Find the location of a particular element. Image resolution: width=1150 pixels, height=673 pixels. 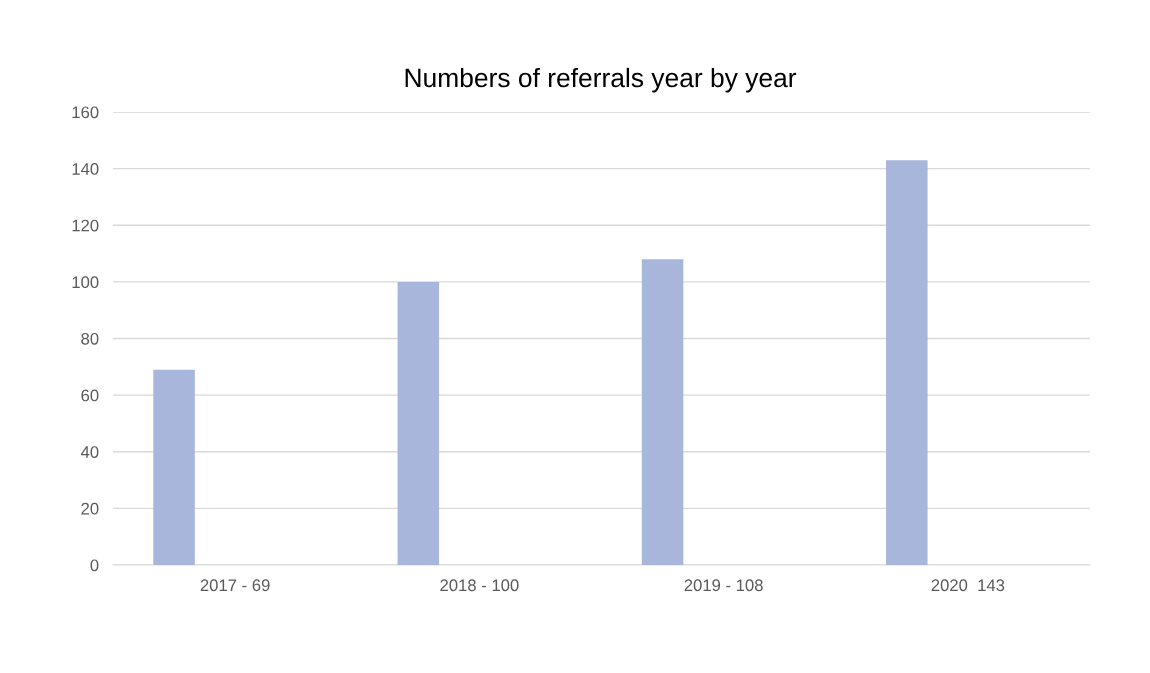

x-tick-label: 2018 - 100 is located at coordinates (479, 585).